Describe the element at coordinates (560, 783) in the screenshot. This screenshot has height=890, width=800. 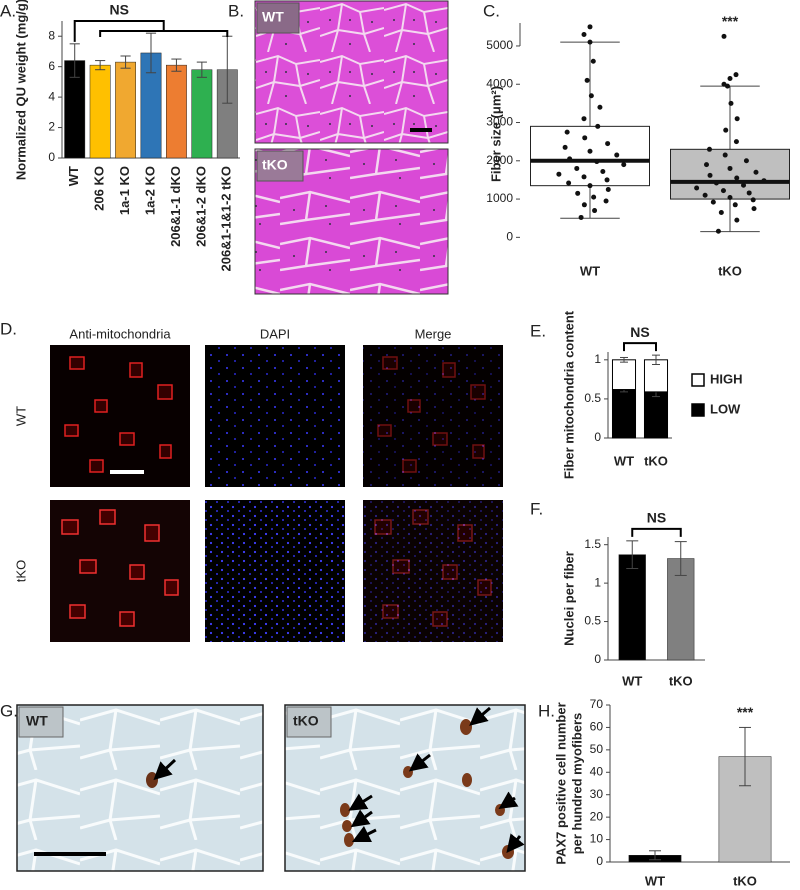
I see `y-axis-label: PAX7 positive cell number` at that location.